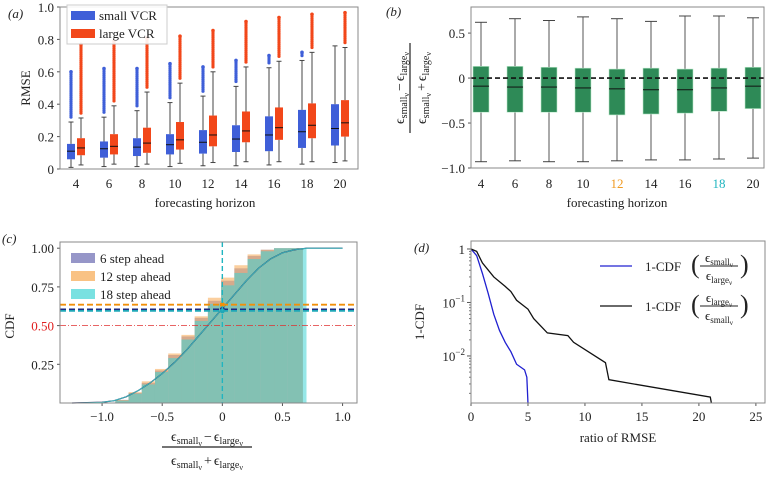 Image resolution: width=768 pixels, height=478 pixels. What do you see at coordinates (641, 416) in the screenshot?
I see `x-tick-label: 15` at bounding box center [641, 416].